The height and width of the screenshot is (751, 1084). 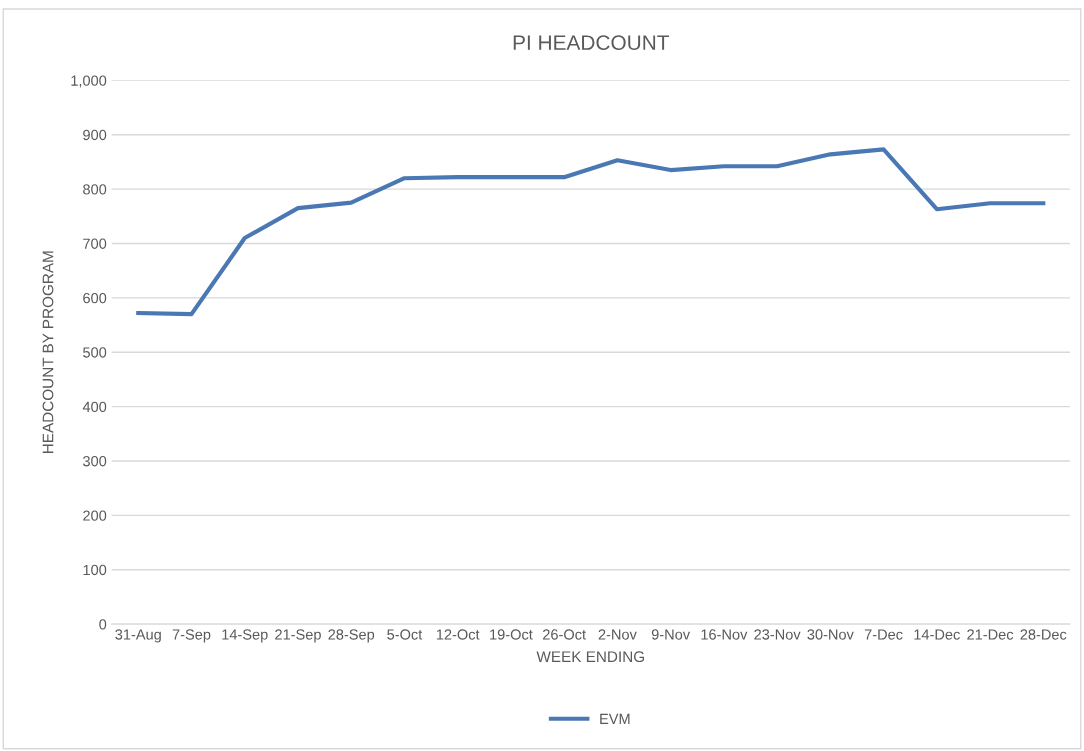 What do you see at coordinates (724, 634) in the screenshot?
I see `x-tick-label: 16-Nov` at bounding box center [724, 634].